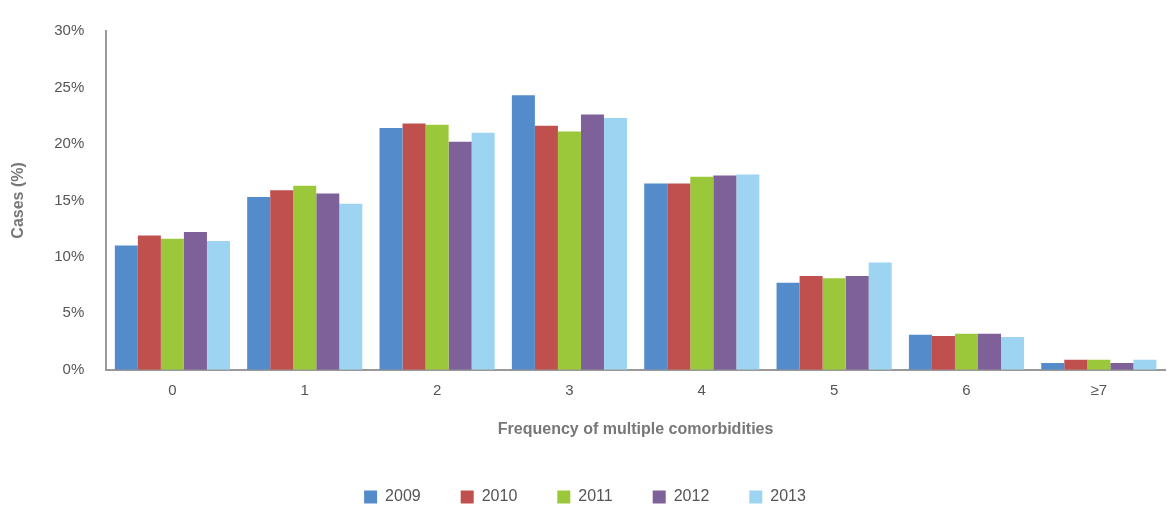 This screenshot has width=1167, height=515. Describe the element at coordinates (1099, 389) in the screenshot. I see `x-tick-label: ≥7` at that location.